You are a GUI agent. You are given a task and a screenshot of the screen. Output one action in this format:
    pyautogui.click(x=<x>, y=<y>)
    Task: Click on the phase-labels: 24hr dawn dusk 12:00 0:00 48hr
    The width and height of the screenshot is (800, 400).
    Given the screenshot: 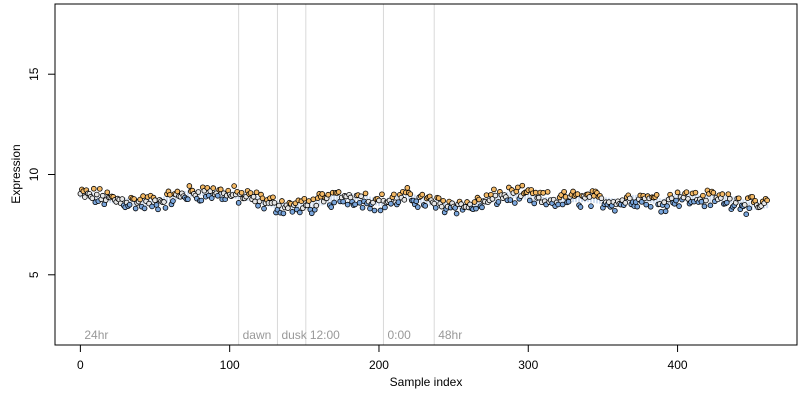 What is the action you would take?
    pyautogui.click(x=273, y=335)
    